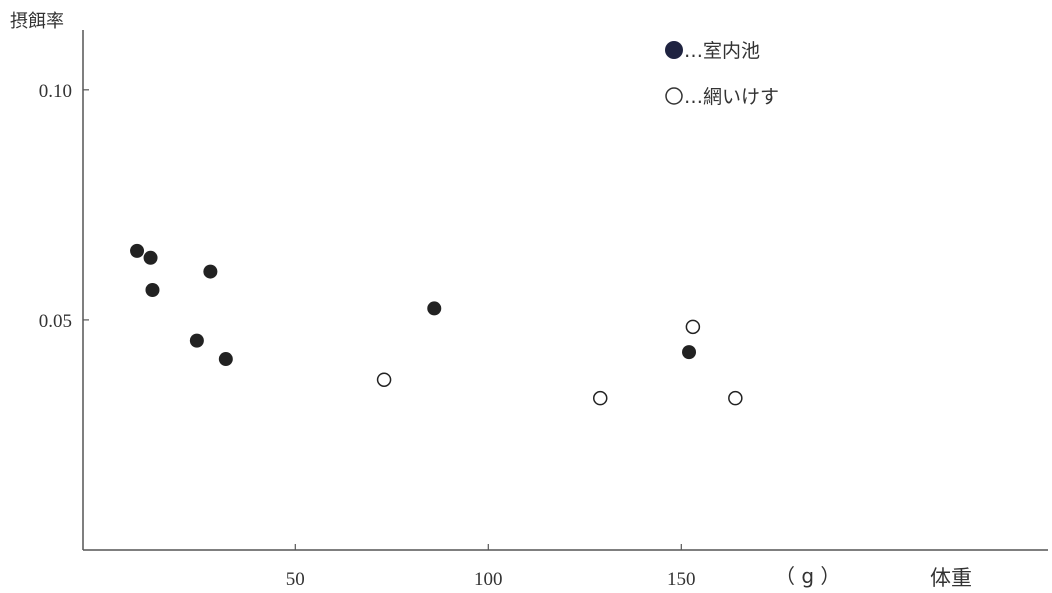 The height and width of the screenshot is (593, 1052). I want to click on x-axis-unit: （ g ）, so click(807, 576).